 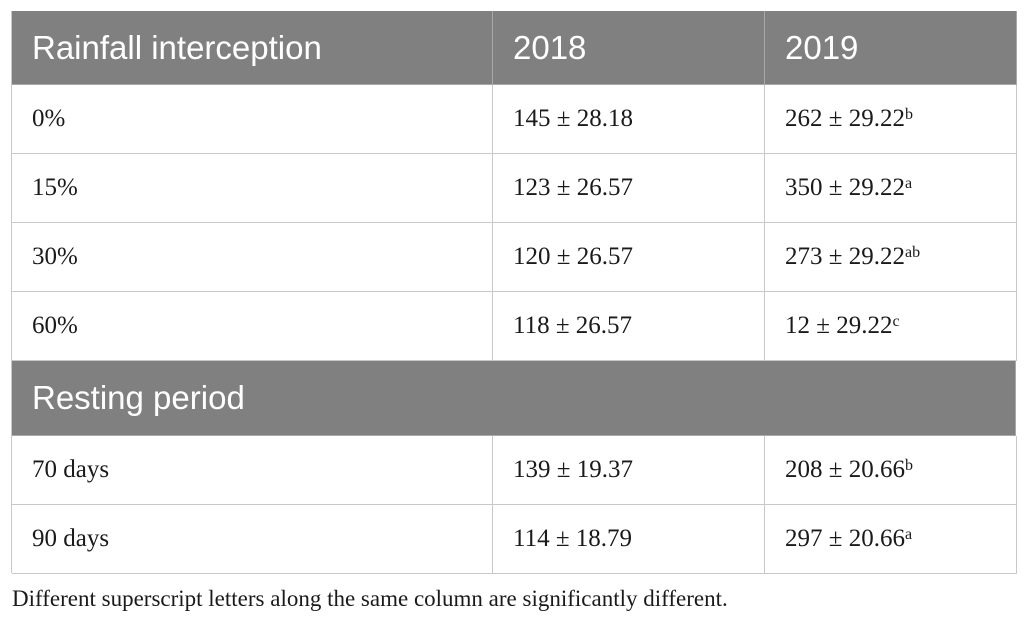 I want to click on cell-value: 145 ± 28.18, so click(x=573, y=118).